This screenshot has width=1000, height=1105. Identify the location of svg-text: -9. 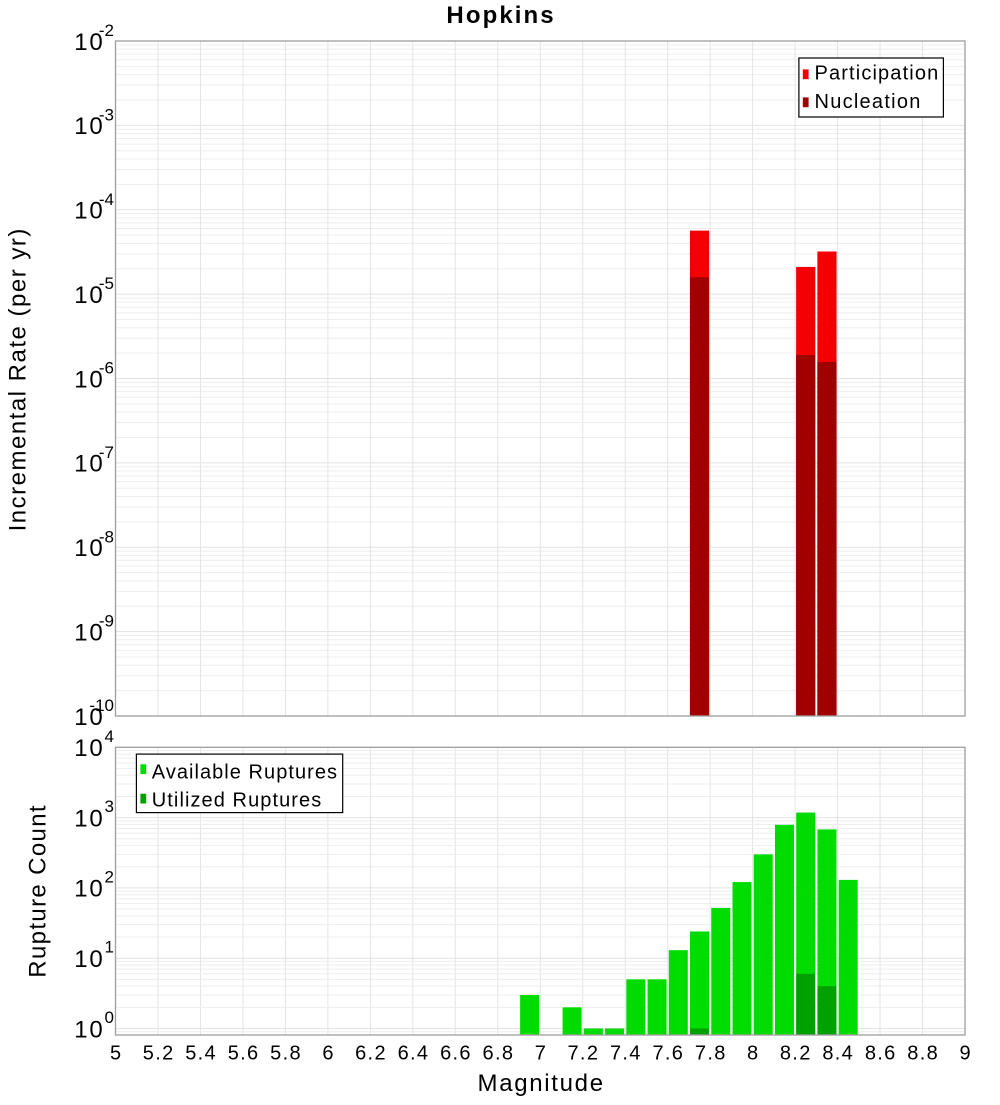
(106, 621).